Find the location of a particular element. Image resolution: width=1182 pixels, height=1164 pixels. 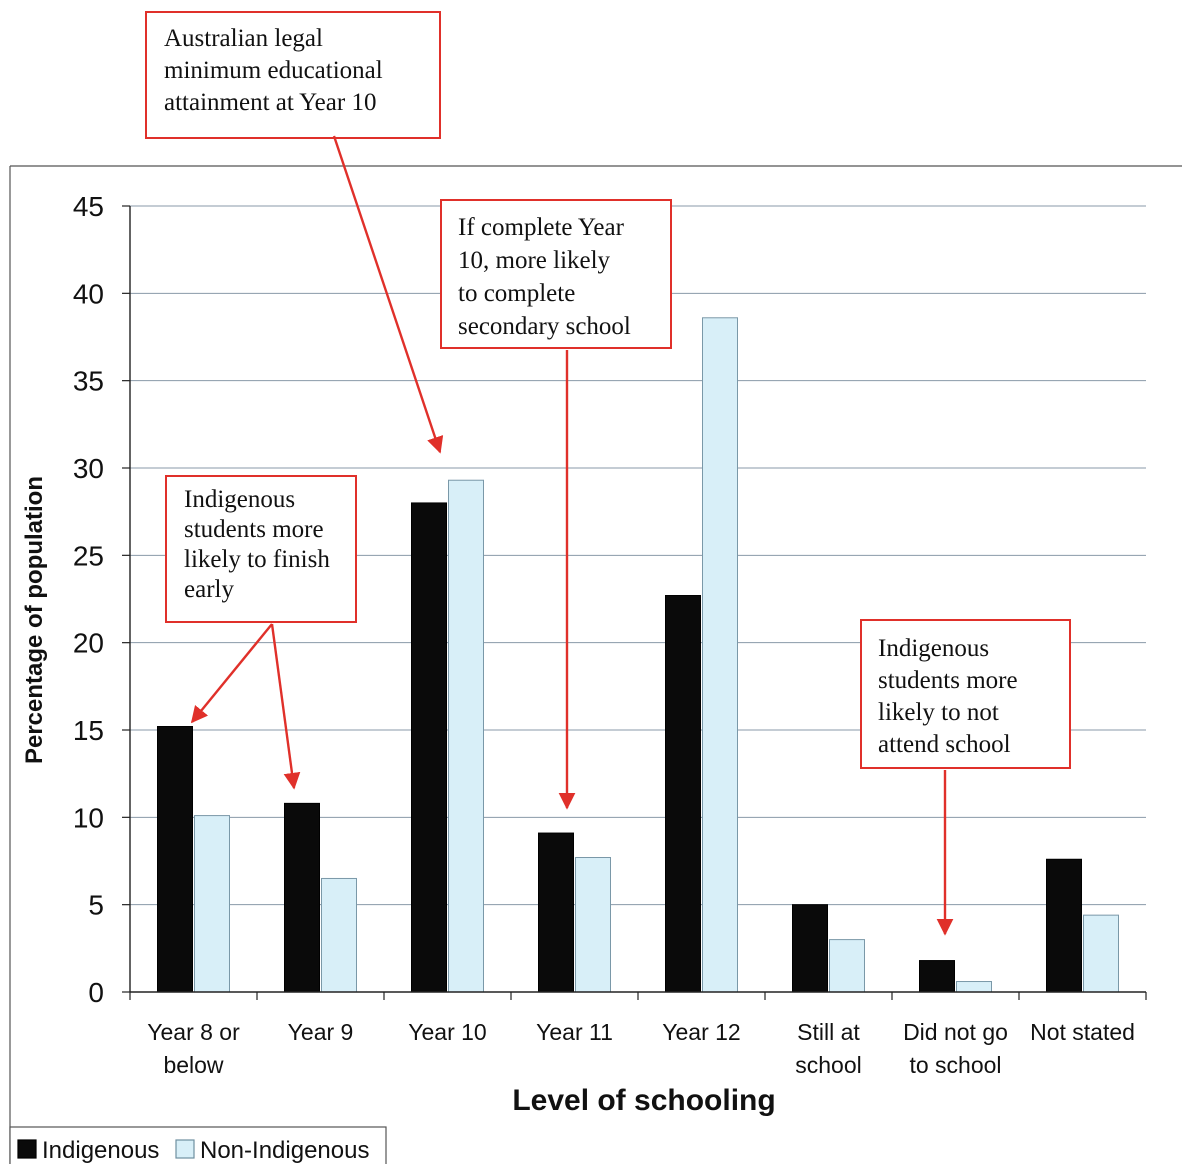

x-tick-label-line: below is located at coordinates (193, 1065).